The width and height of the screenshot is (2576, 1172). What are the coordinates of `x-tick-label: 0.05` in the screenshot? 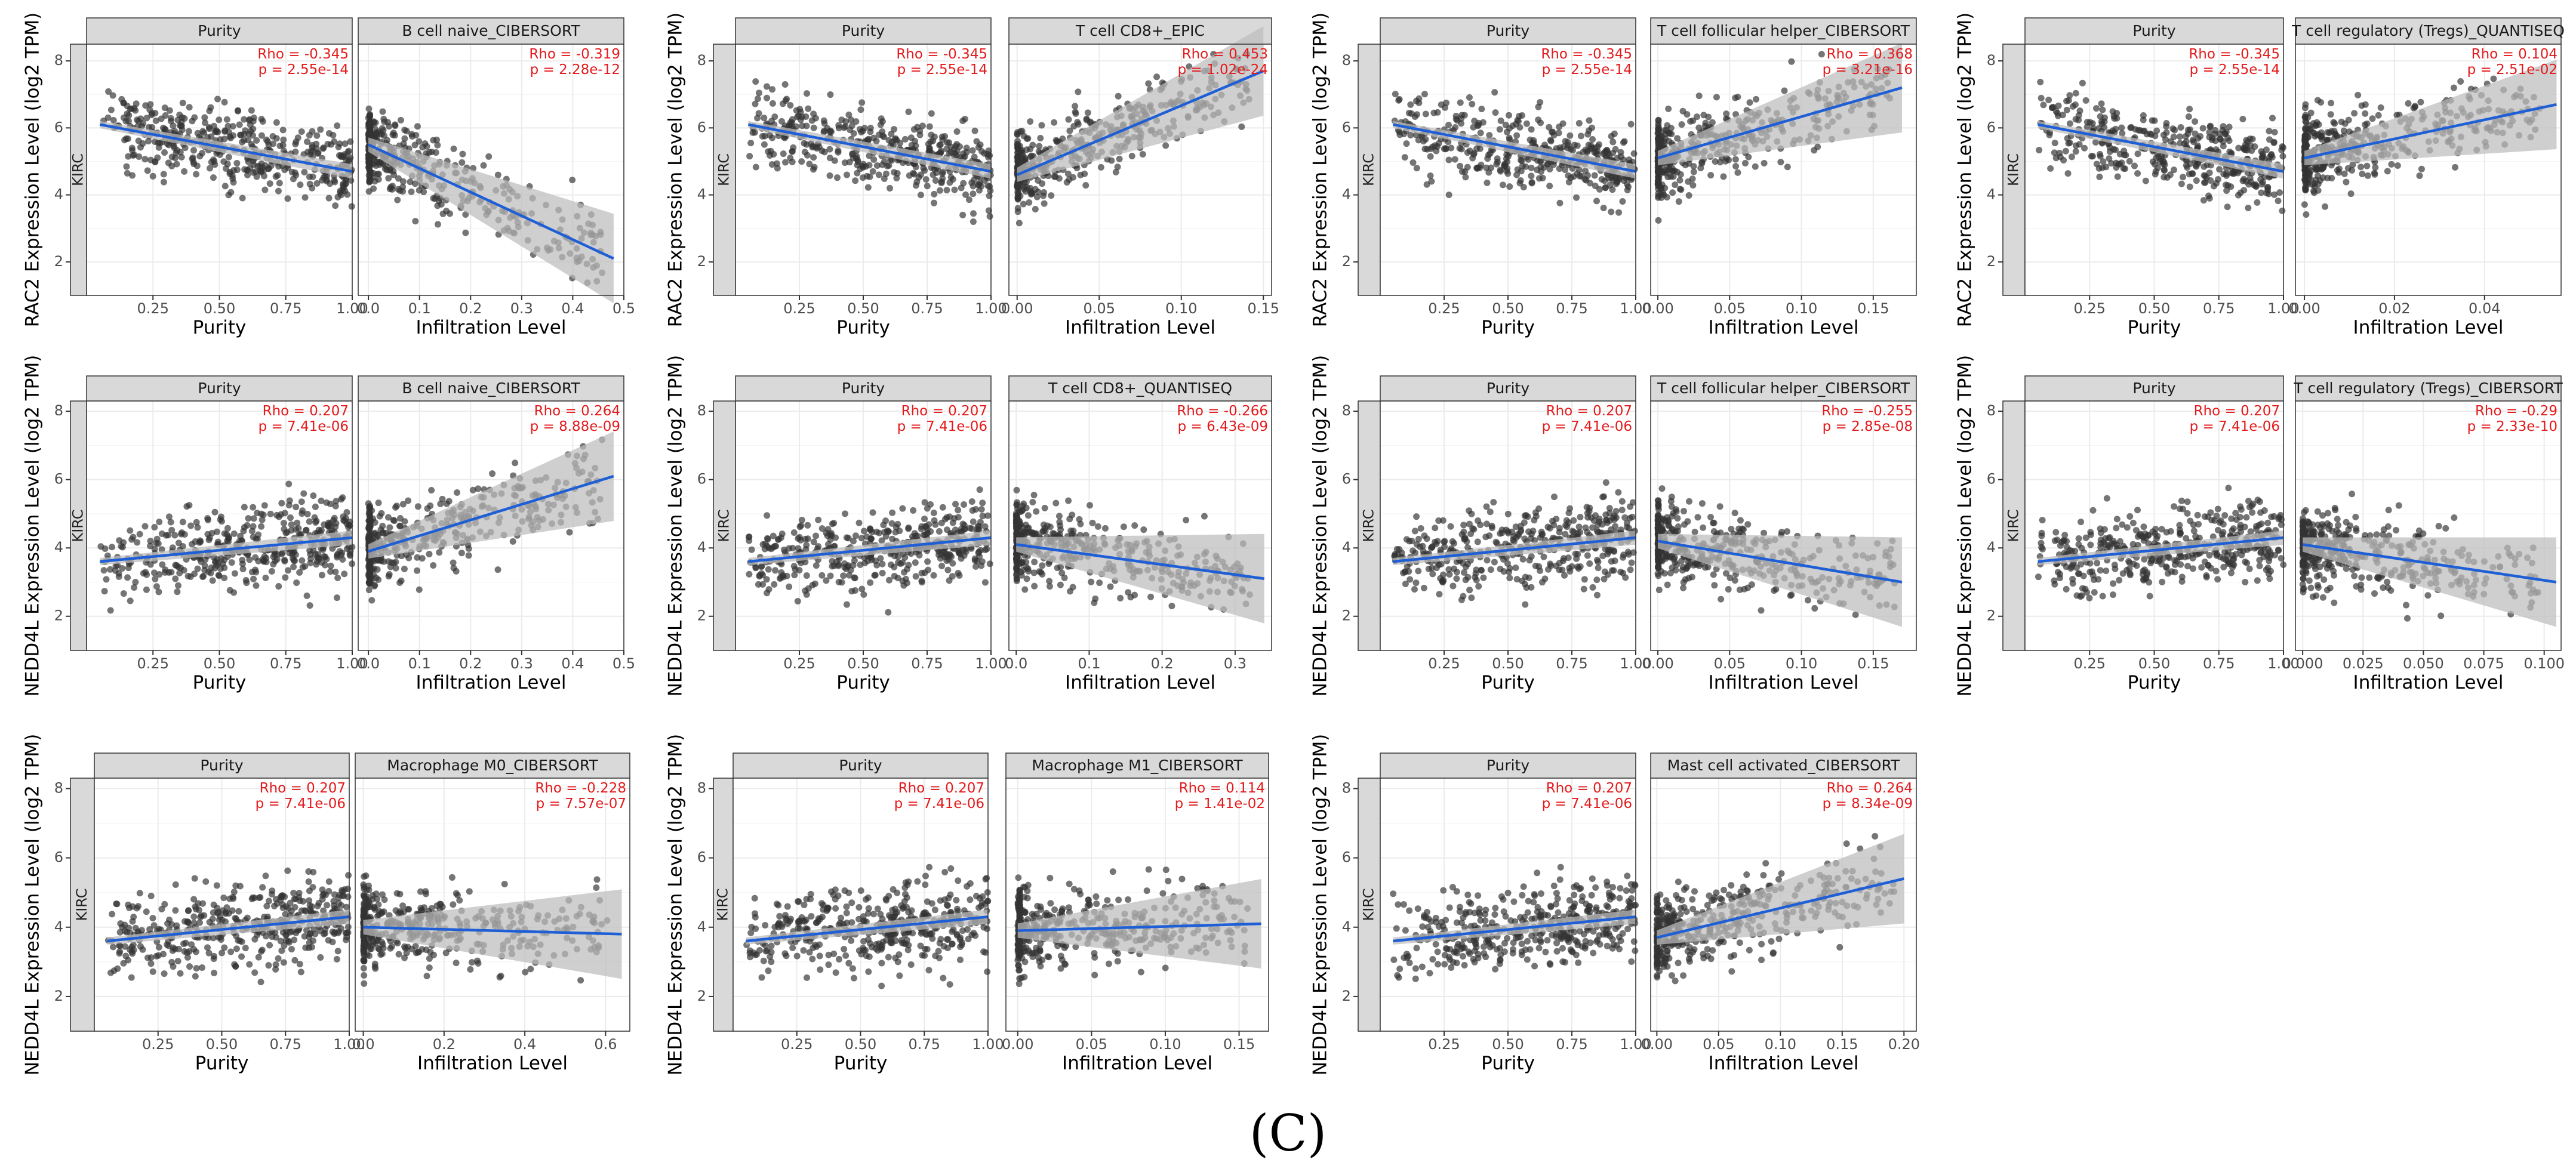 It's located at (1099, 309).